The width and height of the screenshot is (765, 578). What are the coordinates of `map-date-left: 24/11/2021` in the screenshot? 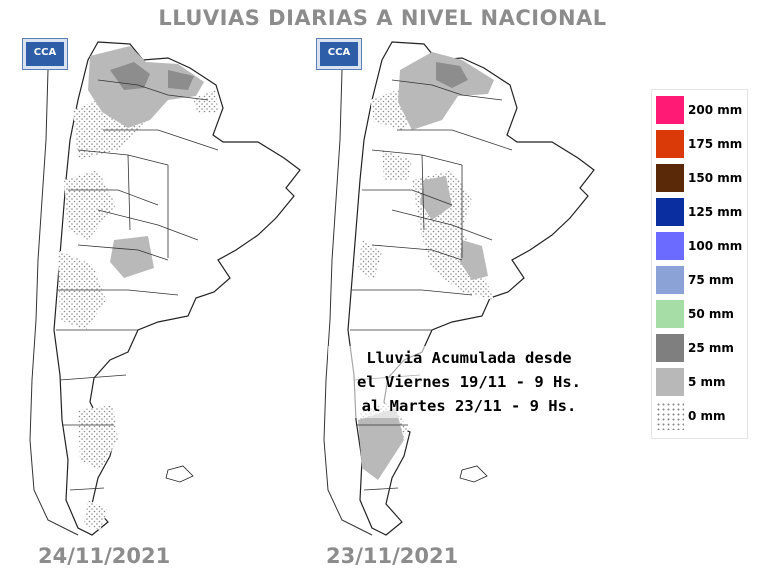 It's located at (104, 556).